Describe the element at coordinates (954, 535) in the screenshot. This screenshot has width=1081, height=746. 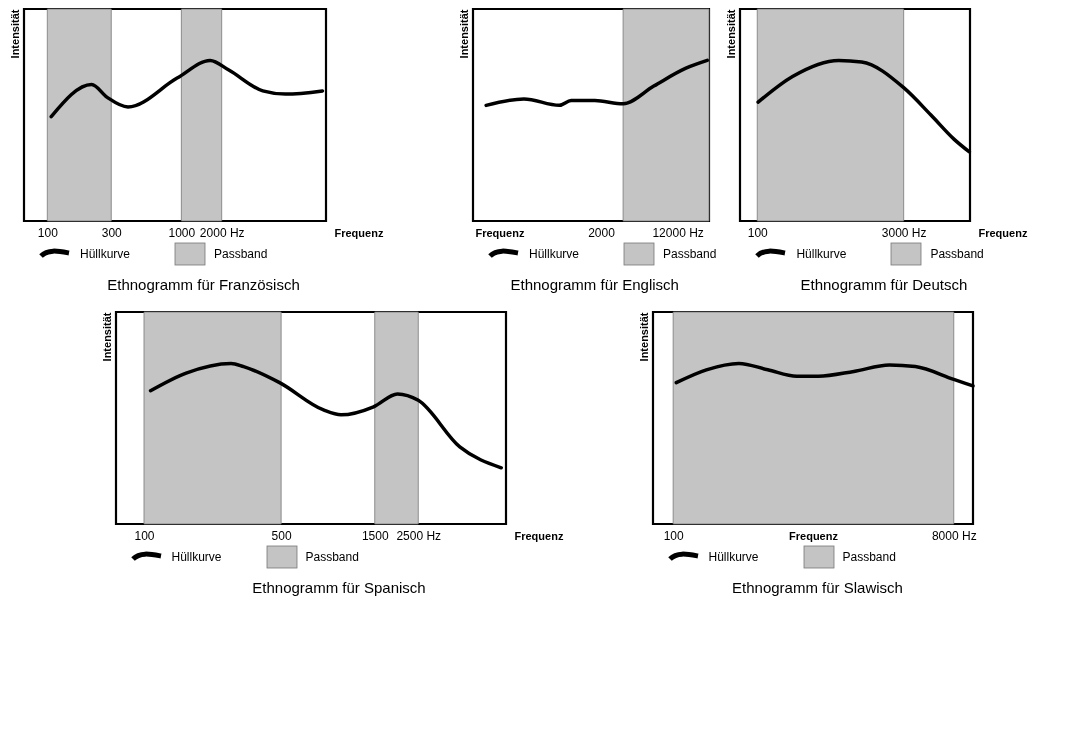
I see `x-tick-label: 8000 Hz` at that location.